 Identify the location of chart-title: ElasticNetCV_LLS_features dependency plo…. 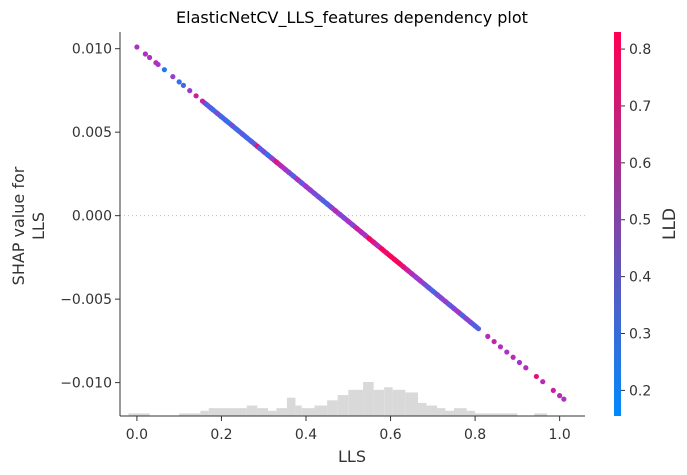
(352, 18).